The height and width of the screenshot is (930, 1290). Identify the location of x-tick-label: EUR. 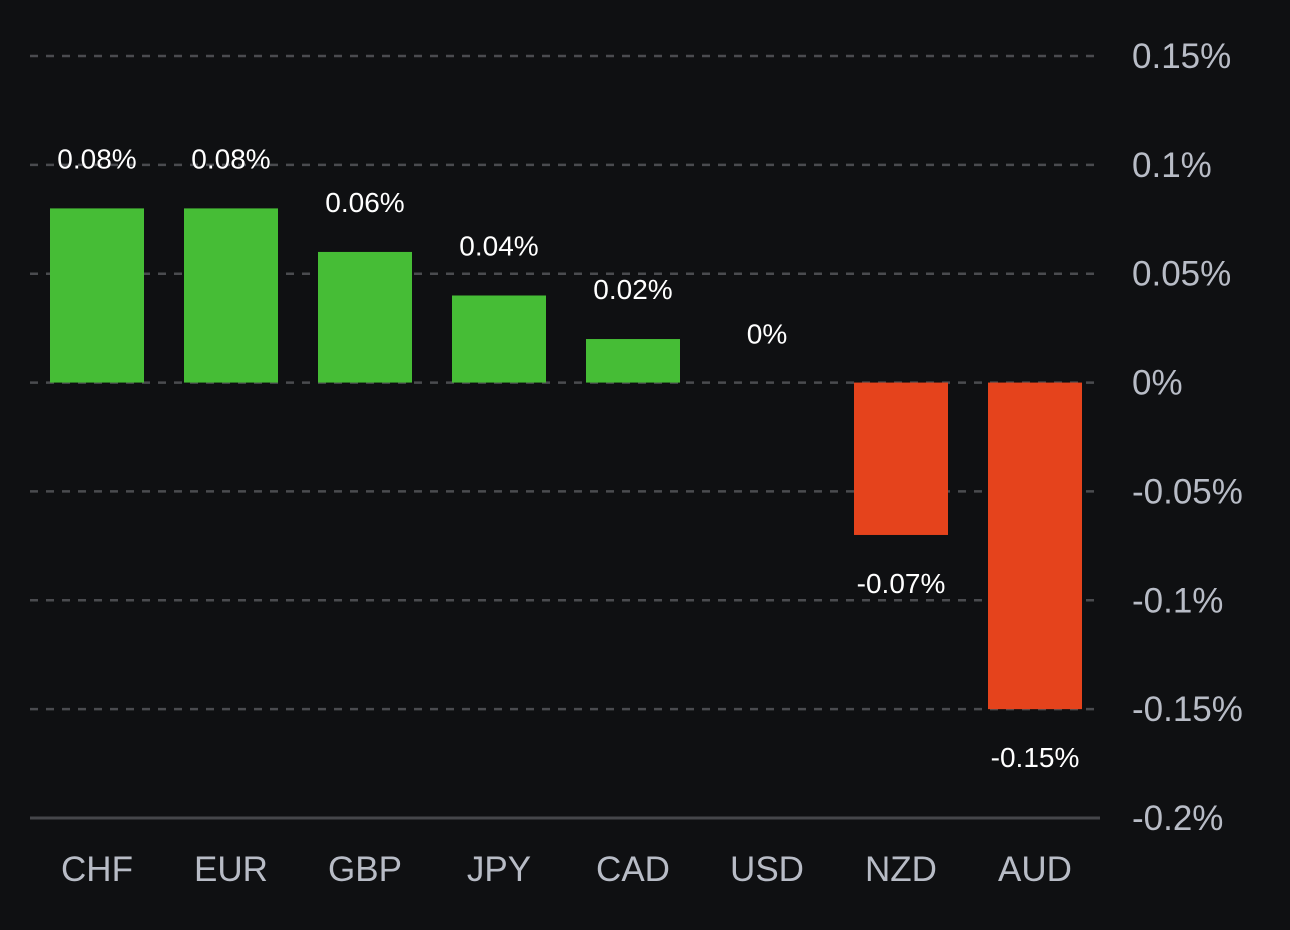
(231, 869).